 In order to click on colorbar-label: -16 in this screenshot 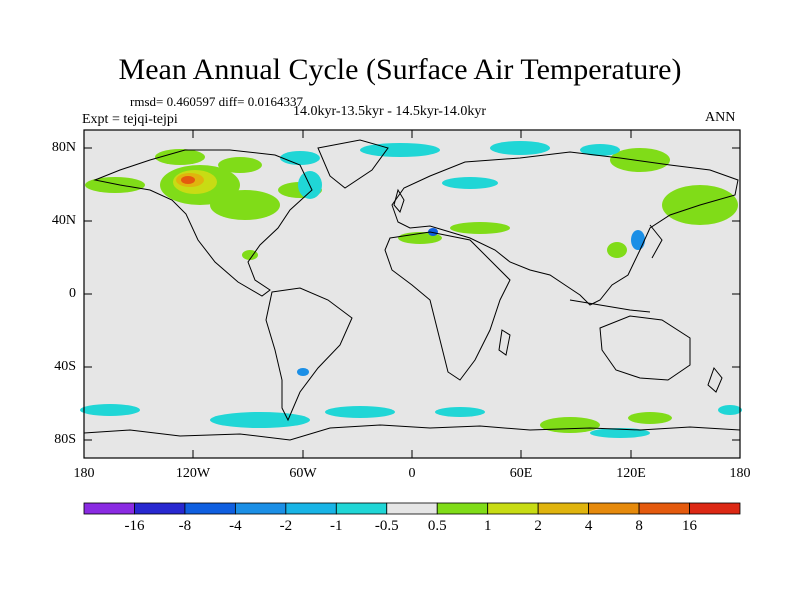, I will do `click(134, 526)`.